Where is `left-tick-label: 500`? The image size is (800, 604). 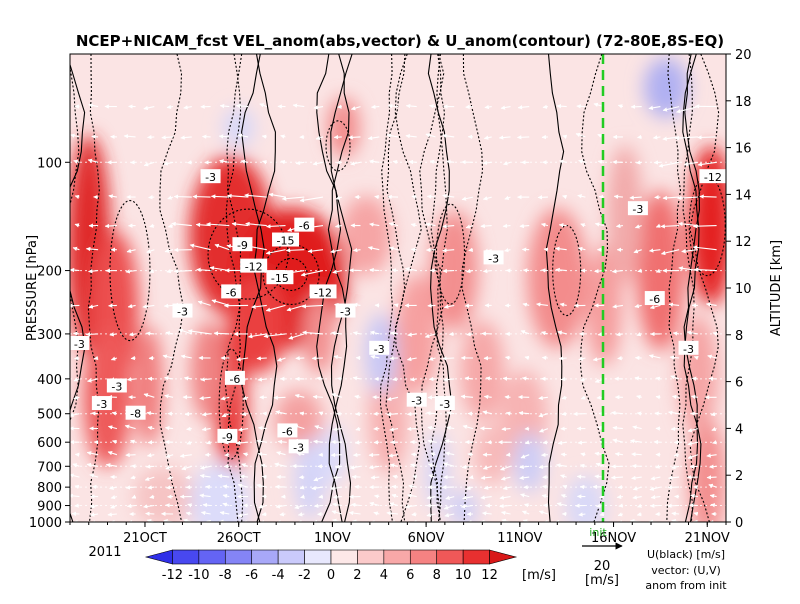
left-tick-label: 500 is located at coordinates (49, 415).